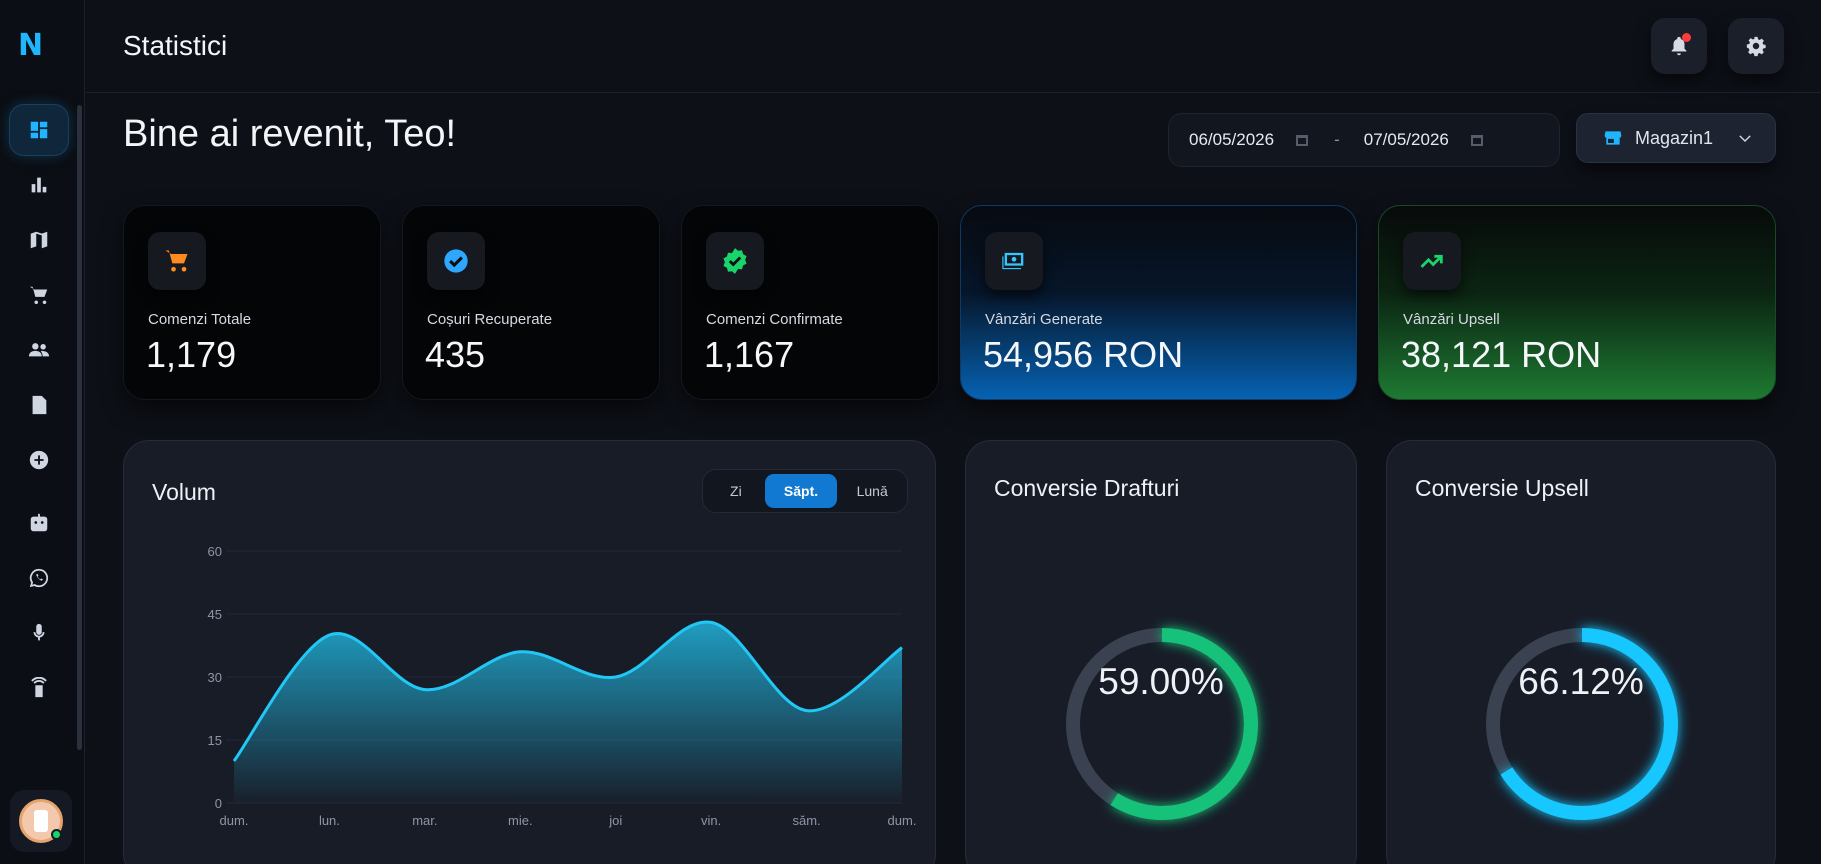 The width and height of the screenshot is (1821, 864). I want to click on upsell-conversion-title: Conversie Upsell, so click(1502, 488).